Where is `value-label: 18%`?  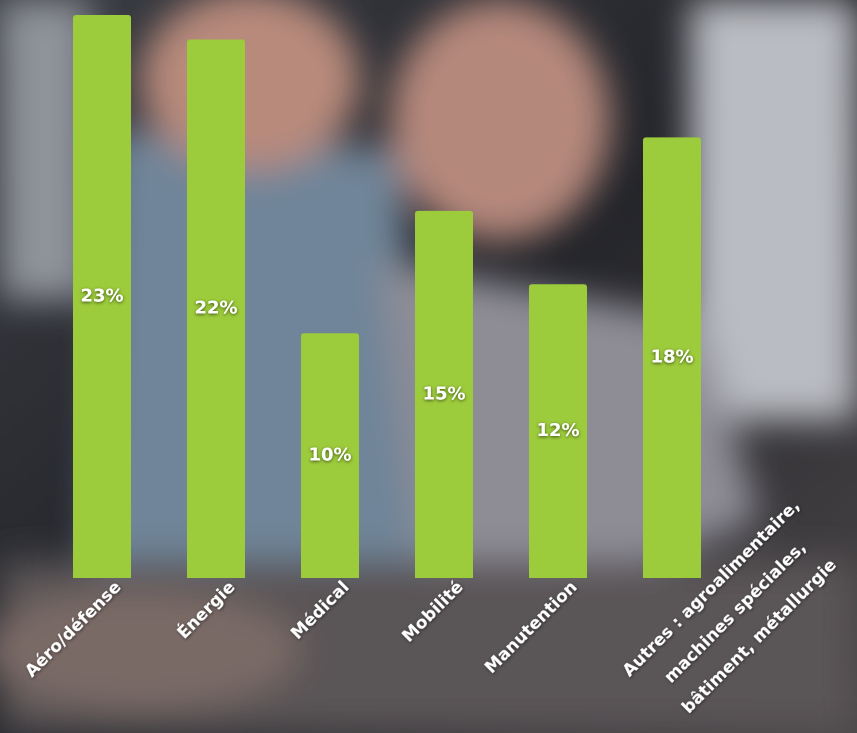
value-label: 18% is located at coordinates (671, 357).